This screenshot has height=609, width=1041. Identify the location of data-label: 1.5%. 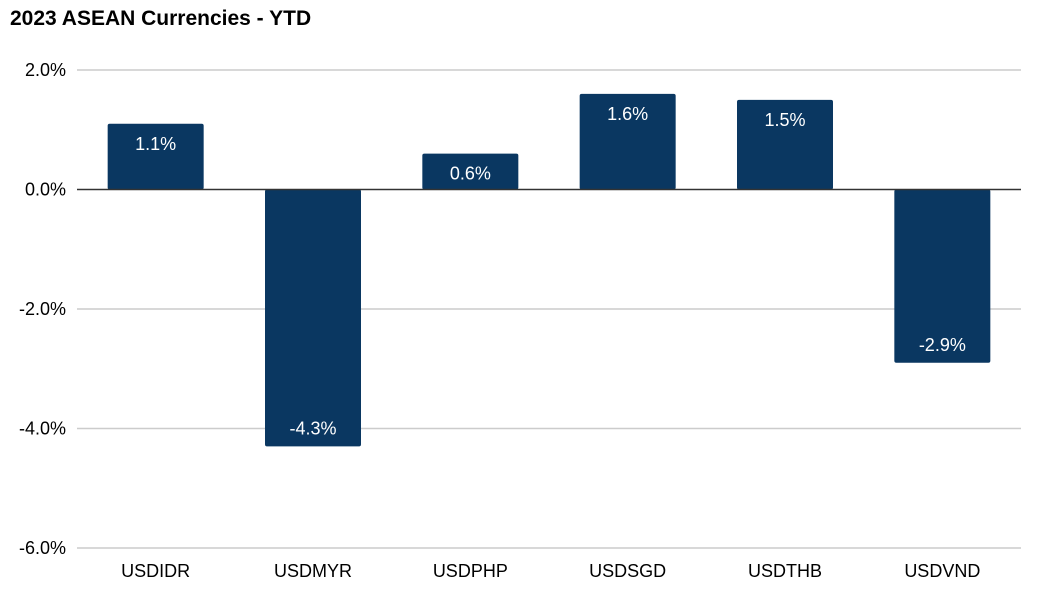
(784, 120).